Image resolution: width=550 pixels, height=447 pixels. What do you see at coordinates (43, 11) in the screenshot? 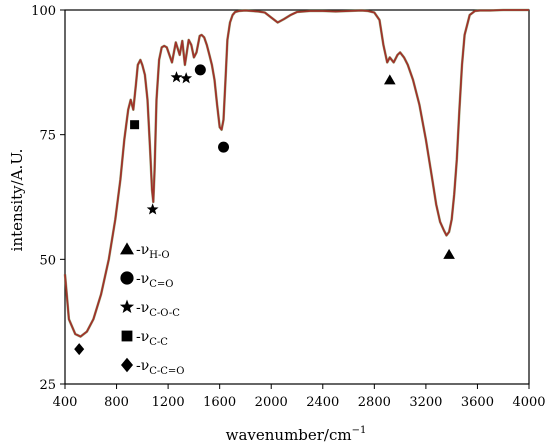
I see `y-tick-label: 100` at bounding box center [43, 11].